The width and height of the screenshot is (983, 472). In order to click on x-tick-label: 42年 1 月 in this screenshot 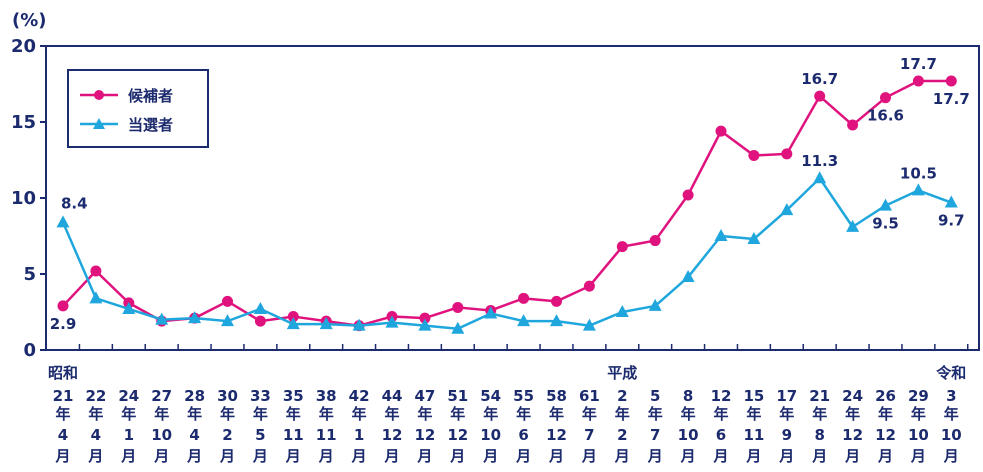, I will do `click(359, 426)`.